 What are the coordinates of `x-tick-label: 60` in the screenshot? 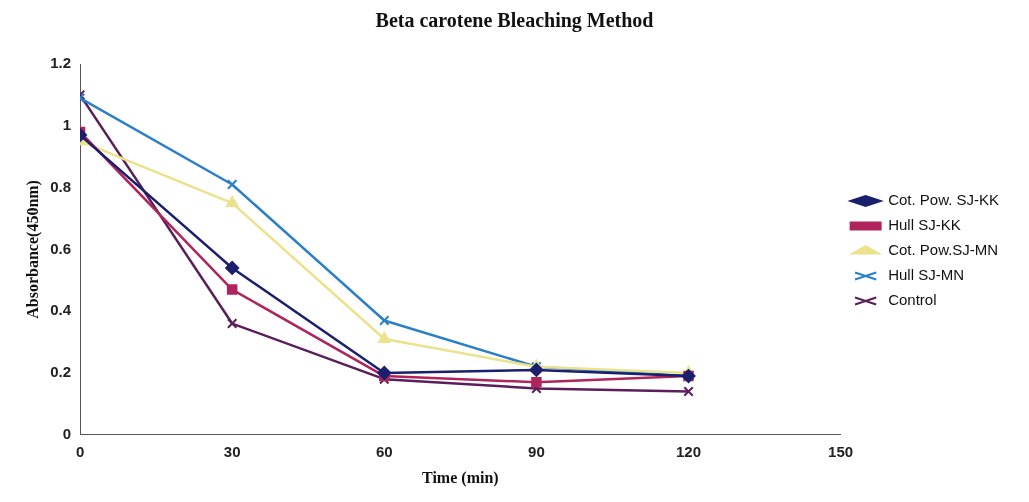 It's located at (384, 451).